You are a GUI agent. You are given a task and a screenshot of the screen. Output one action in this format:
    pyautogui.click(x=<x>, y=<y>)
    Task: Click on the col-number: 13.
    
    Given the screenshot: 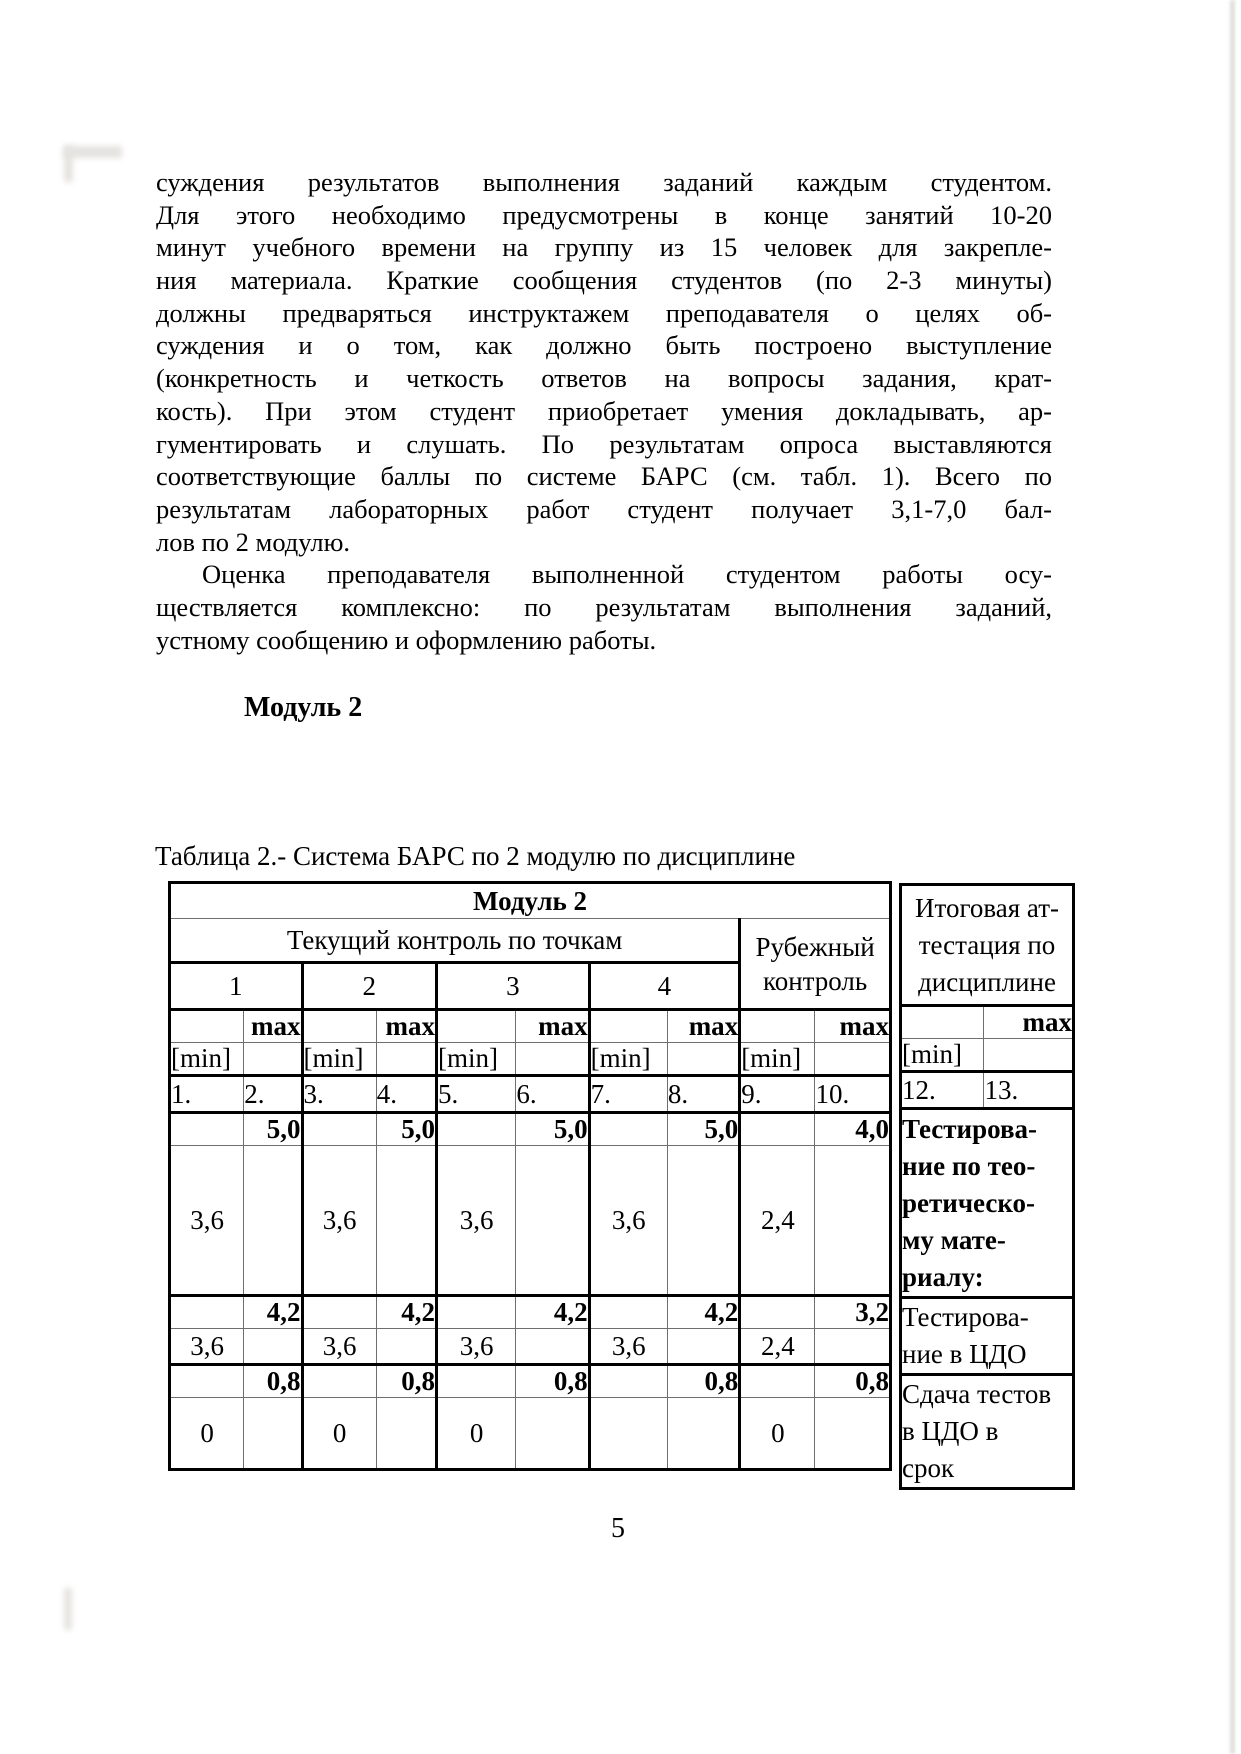 What is the action you would take?
    pyautogui.click(x=1028, y=1090)
    